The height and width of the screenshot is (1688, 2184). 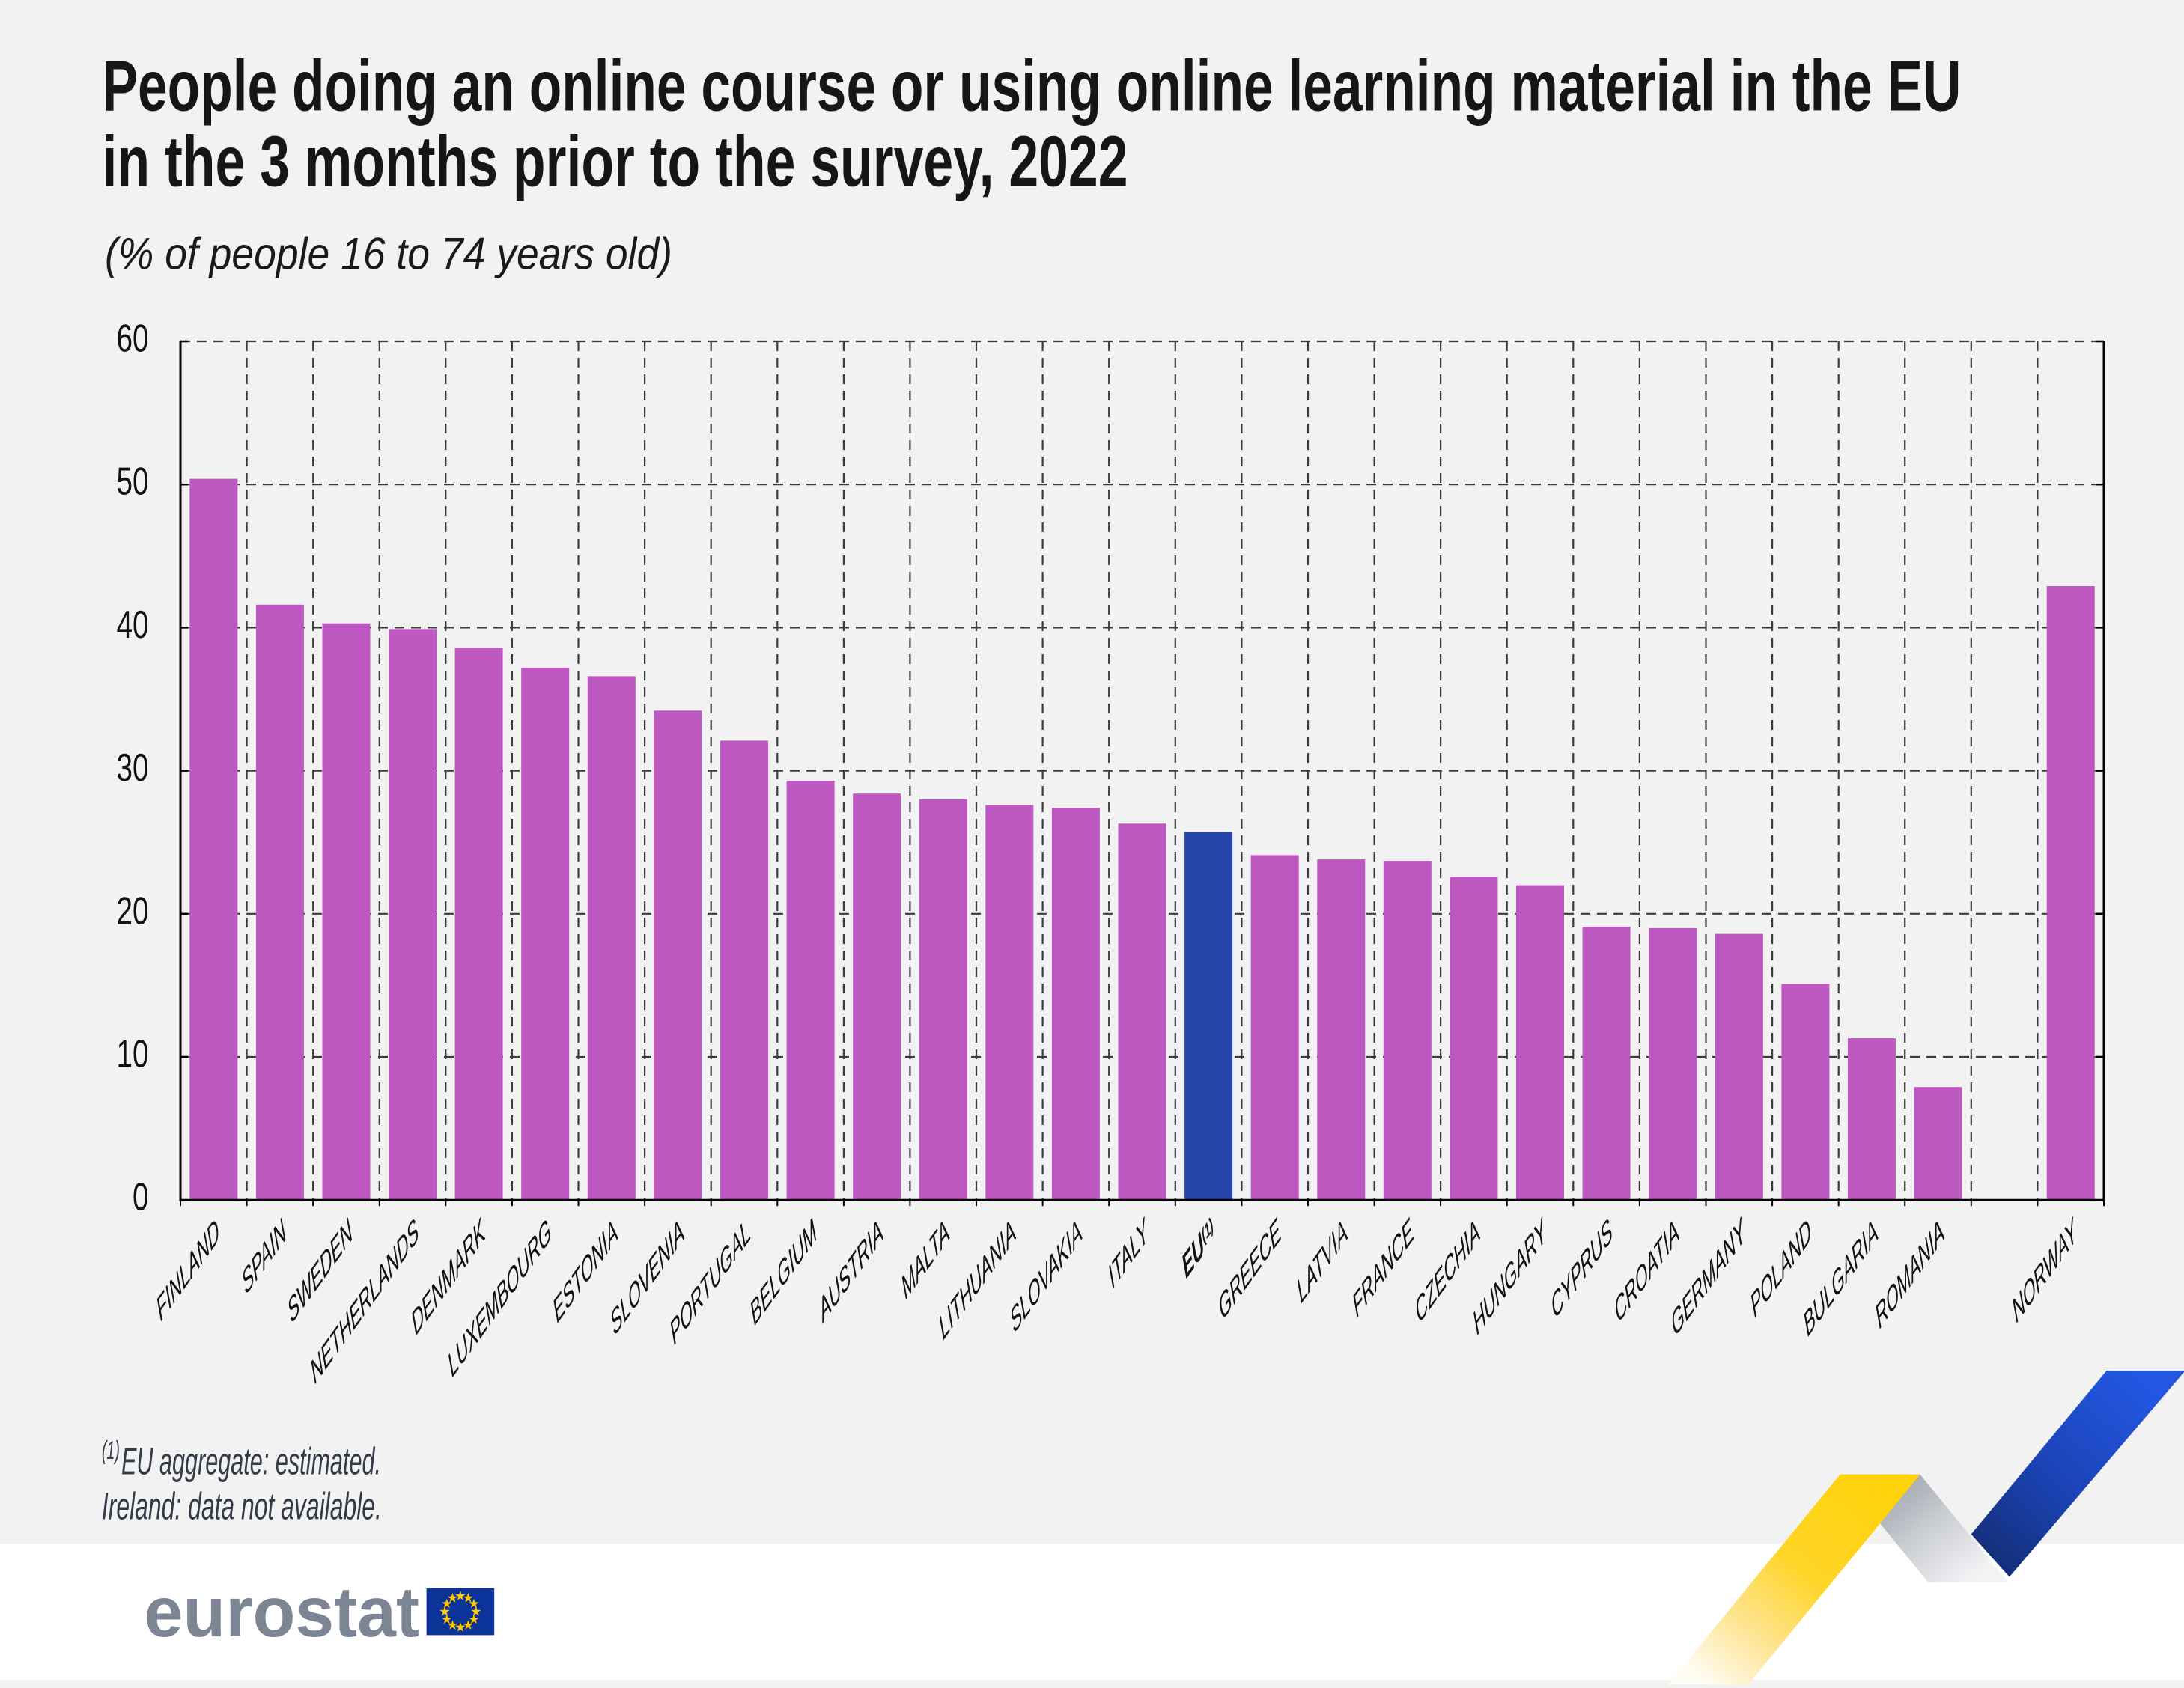 What do you see at coordinates (133, 482) in the screenshot?
I see `svg-text: 50` at bounding box center [133, 482].